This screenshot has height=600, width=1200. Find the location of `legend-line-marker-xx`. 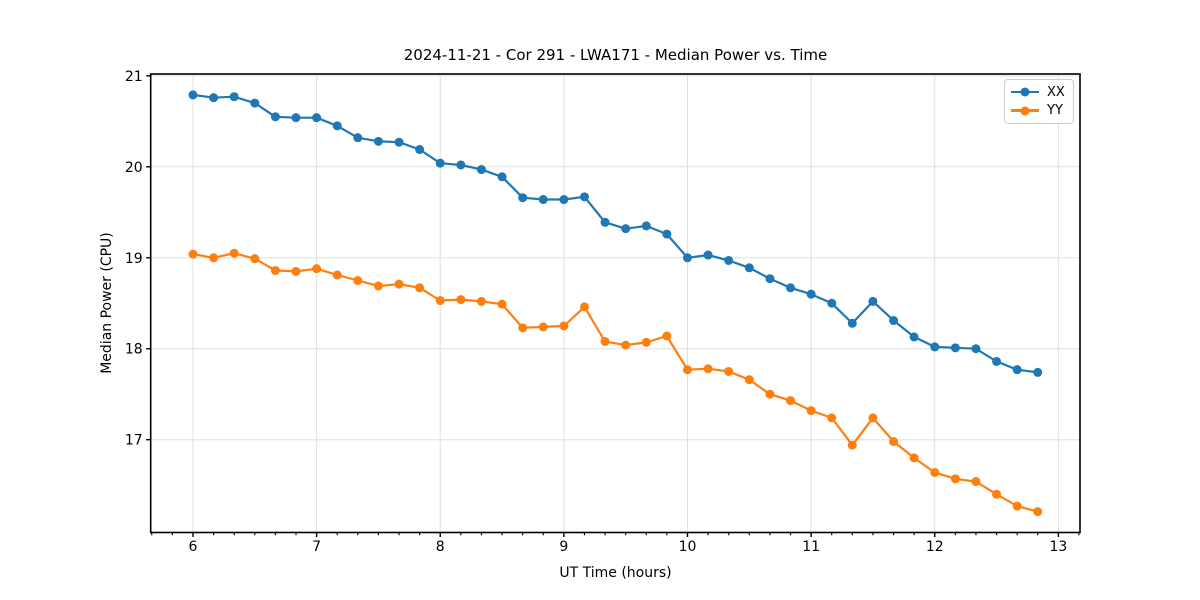

legend-line-marker-xx is located at coordinates (1025, 92).